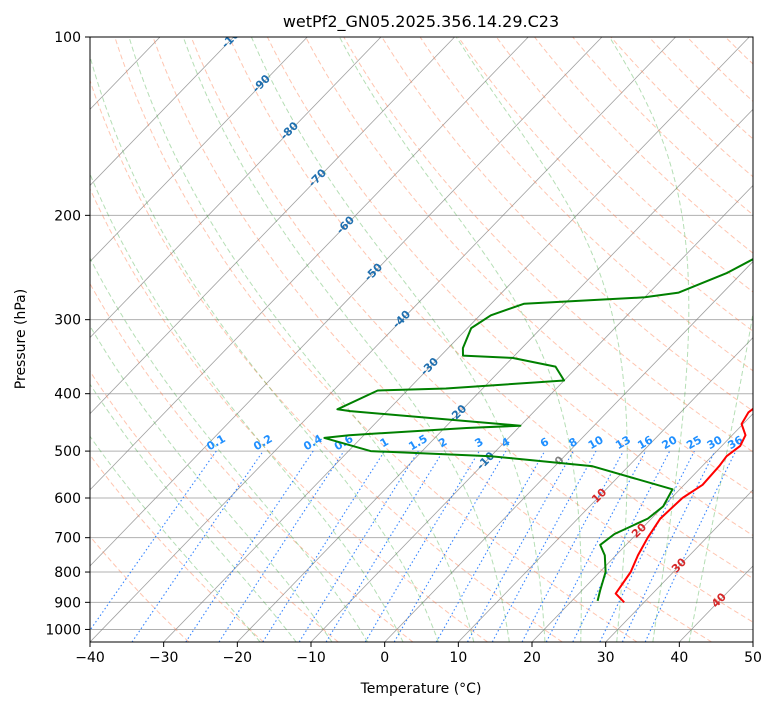 The image size is (775, 708). What do you see at coordinates (67, 452) in the screenshot?
I see `y-tick-label: 500` at bounding box center [67, 452].